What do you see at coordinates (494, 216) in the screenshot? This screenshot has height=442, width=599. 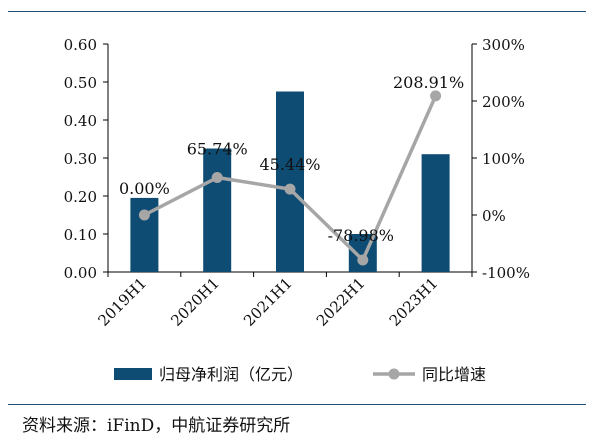 I see `right-tick-label: 0%` at bounding box center [494, 216].